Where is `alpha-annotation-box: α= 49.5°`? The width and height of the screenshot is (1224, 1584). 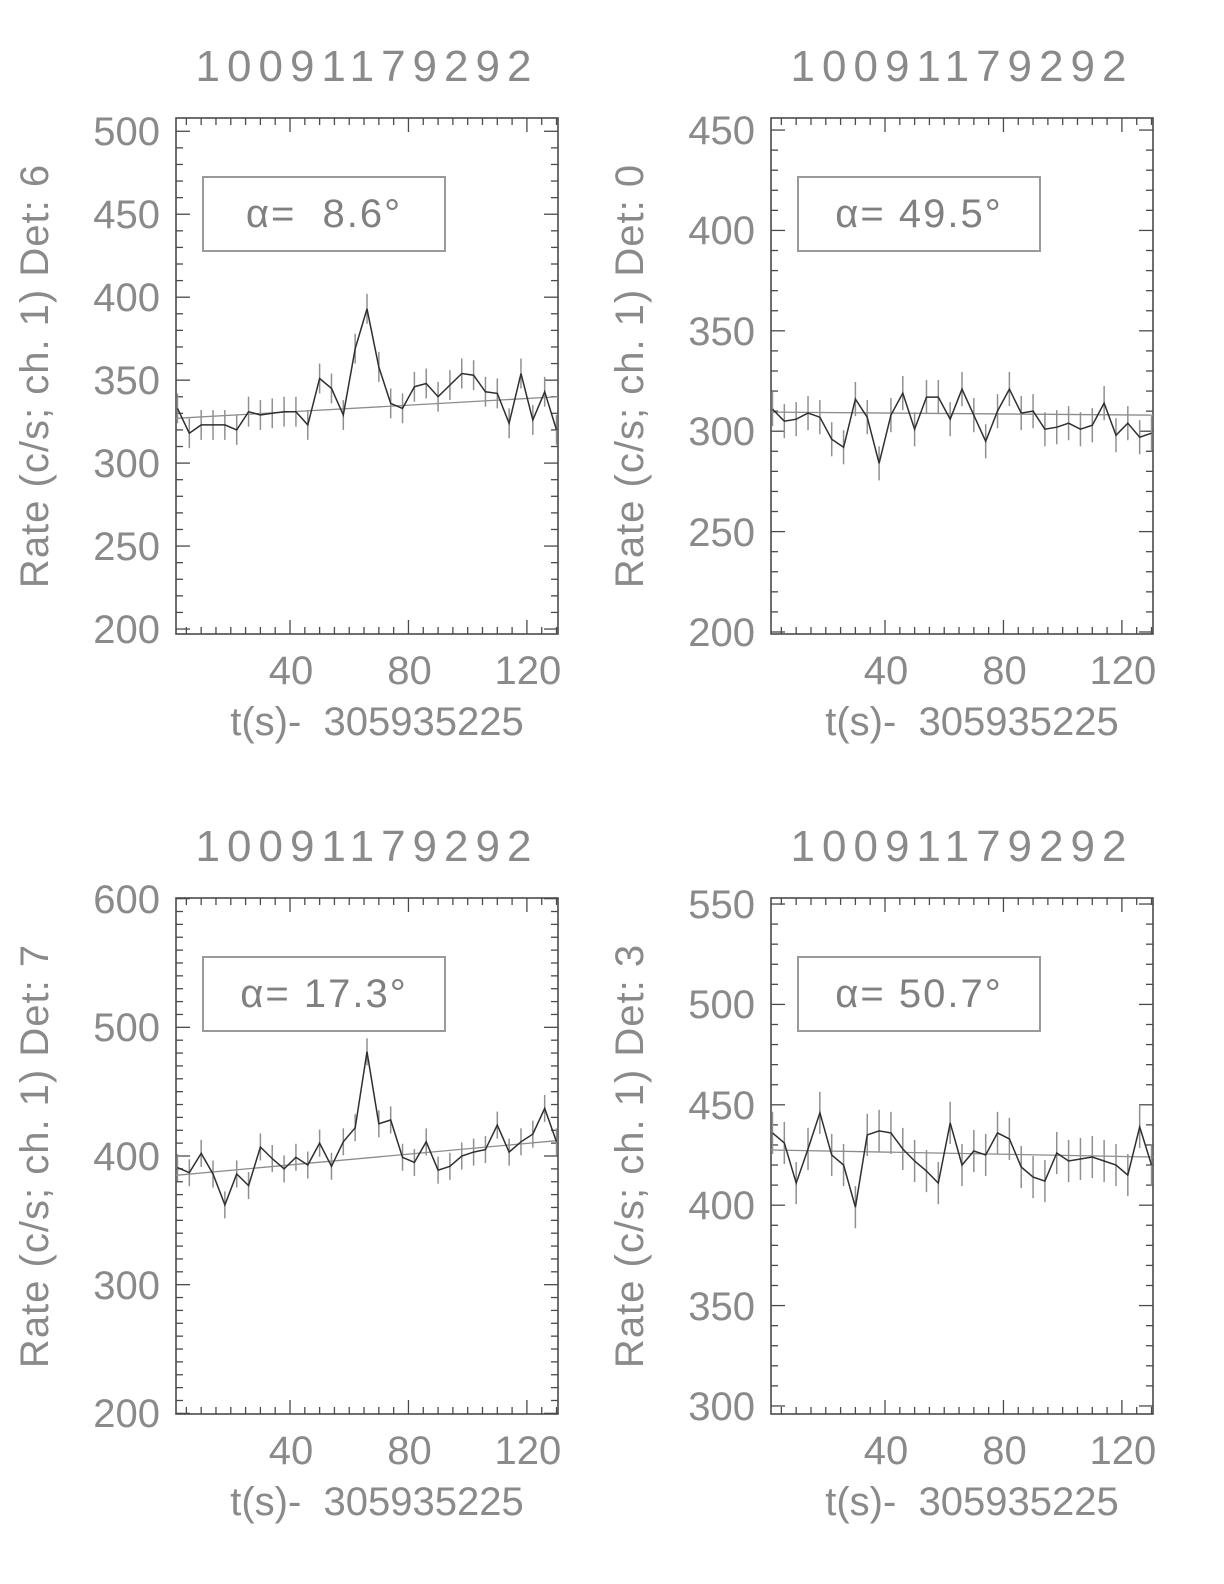
alpha-annotation-box: α= 49.5° is located at coordinates (919, 214).